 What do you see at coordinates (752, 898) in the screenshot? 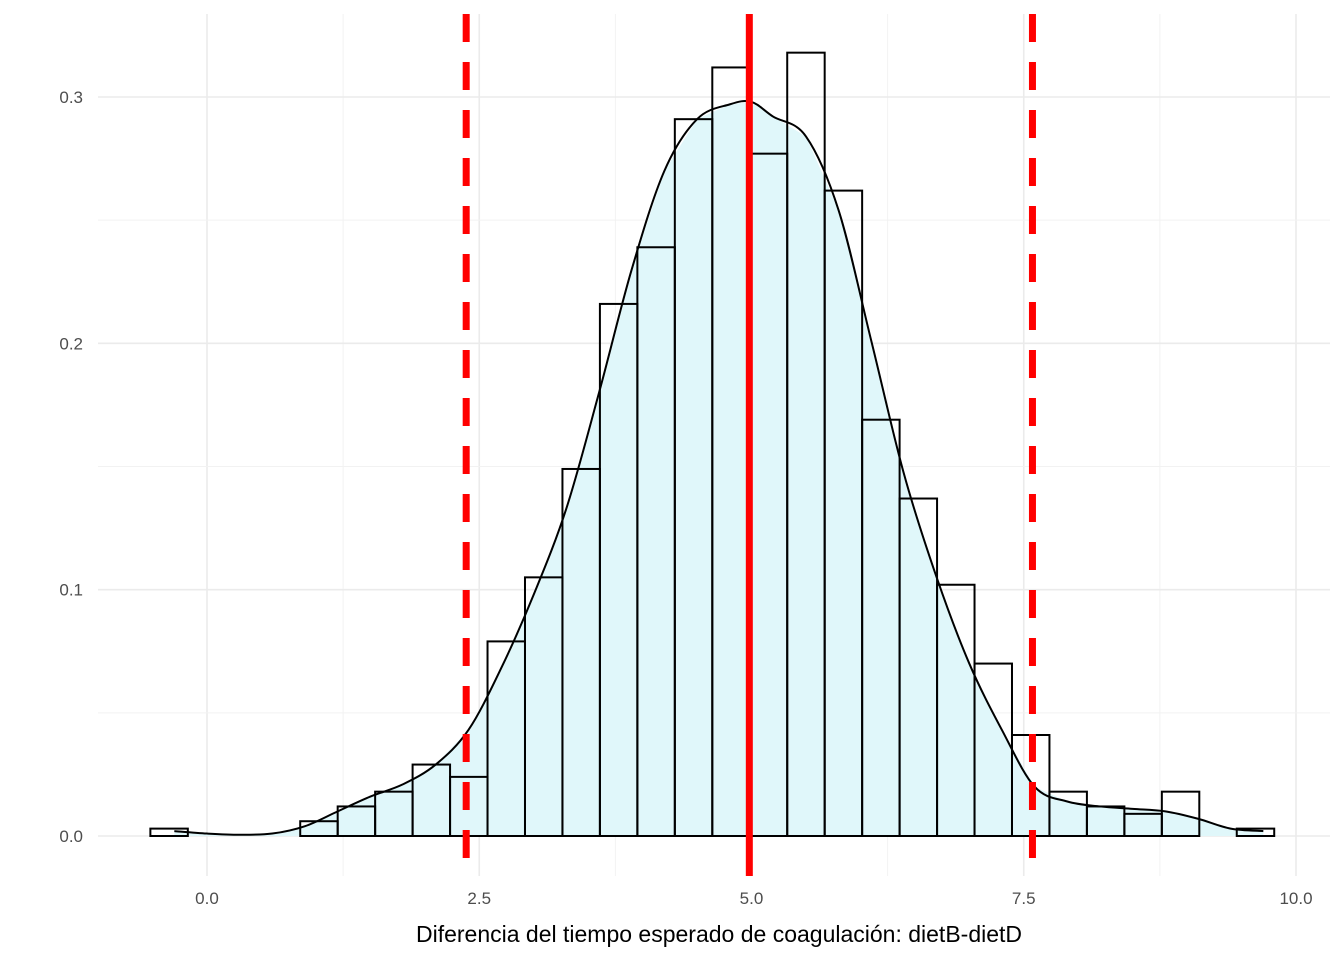
I see `x-tick-label: 5.0` at bounding box center [752, 898].